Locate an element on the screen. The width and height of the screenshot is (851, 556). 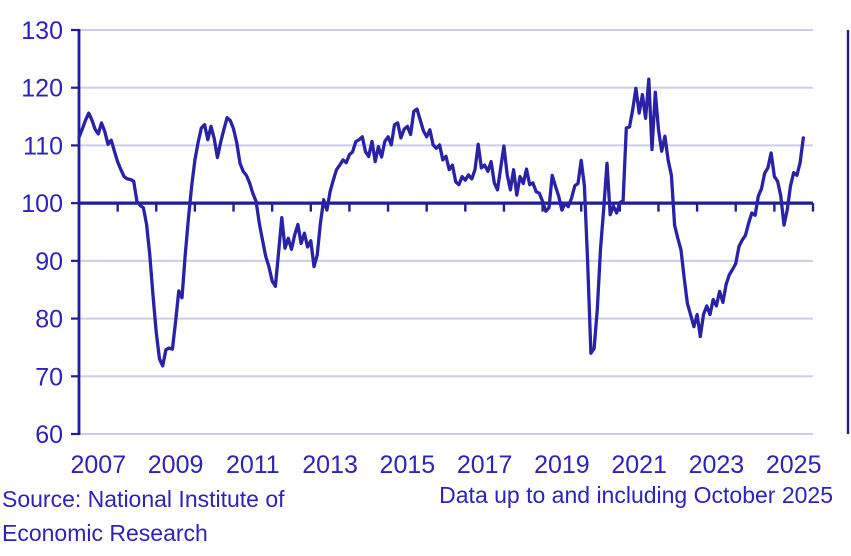
y-tick-label-110: 110 is located at coordinates (43, 146).